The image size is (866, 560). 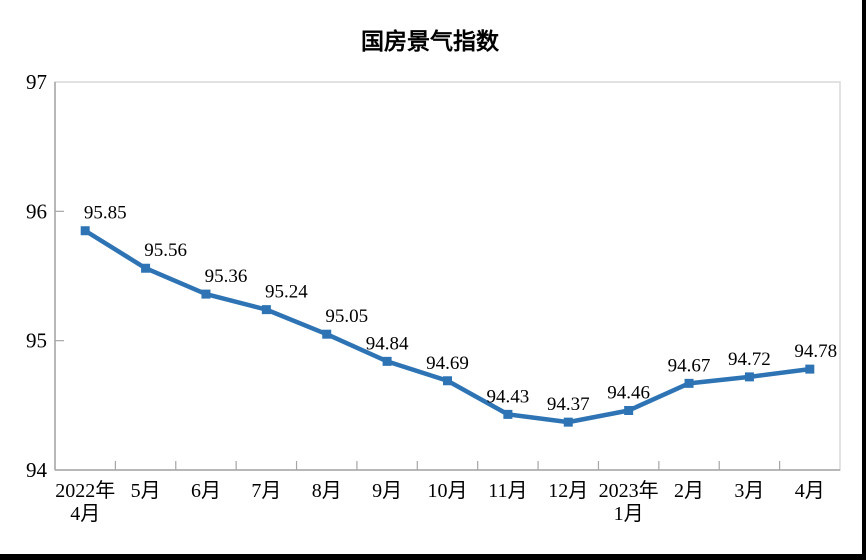 I want to click on data-point-label: 95.24, so click(x=286, y=292).